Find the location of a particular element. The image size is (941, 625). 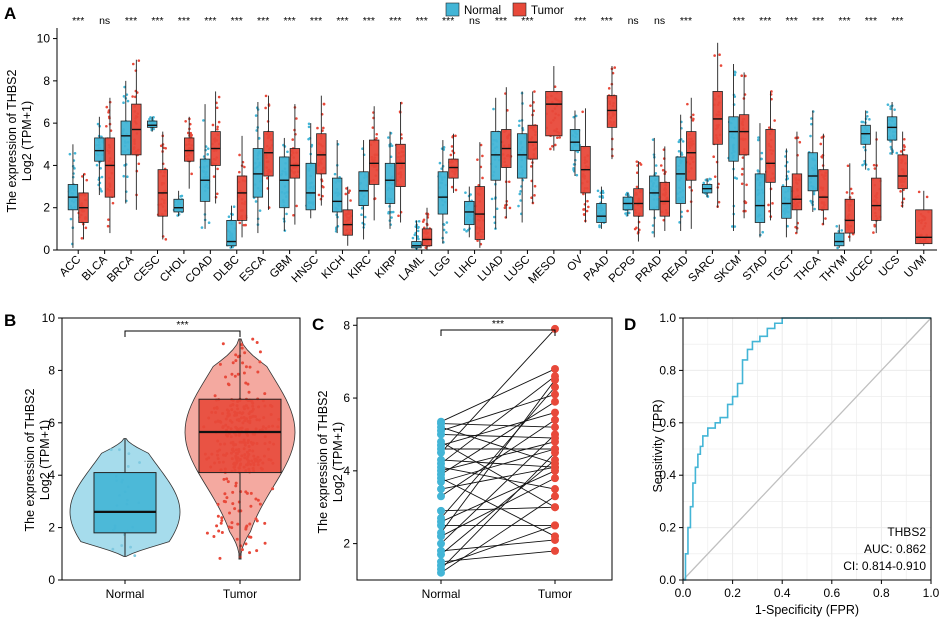

a-x-tick-label-kirp: KIRP is located at coordinates (387, 267).